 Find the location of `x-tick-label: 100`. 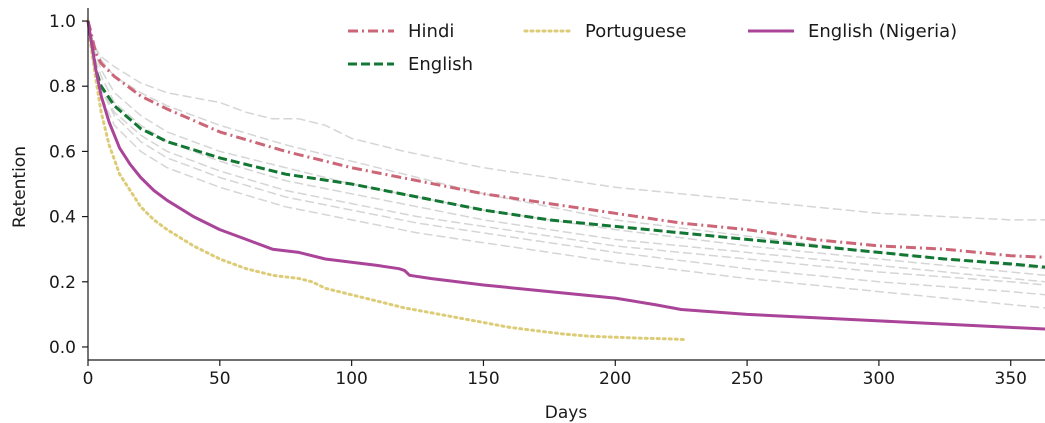

x-tick-label: 100 is located at coordinates (351, 379).